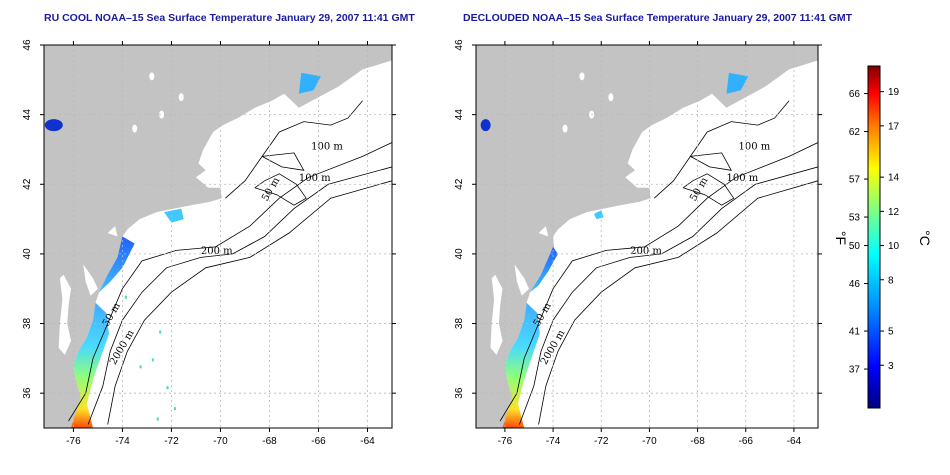 The height and width of the screenshot is (475, 950). Describe the element at coordinates (117, 264) in the screenshot. I see `sst-coastal-strip` at that location.